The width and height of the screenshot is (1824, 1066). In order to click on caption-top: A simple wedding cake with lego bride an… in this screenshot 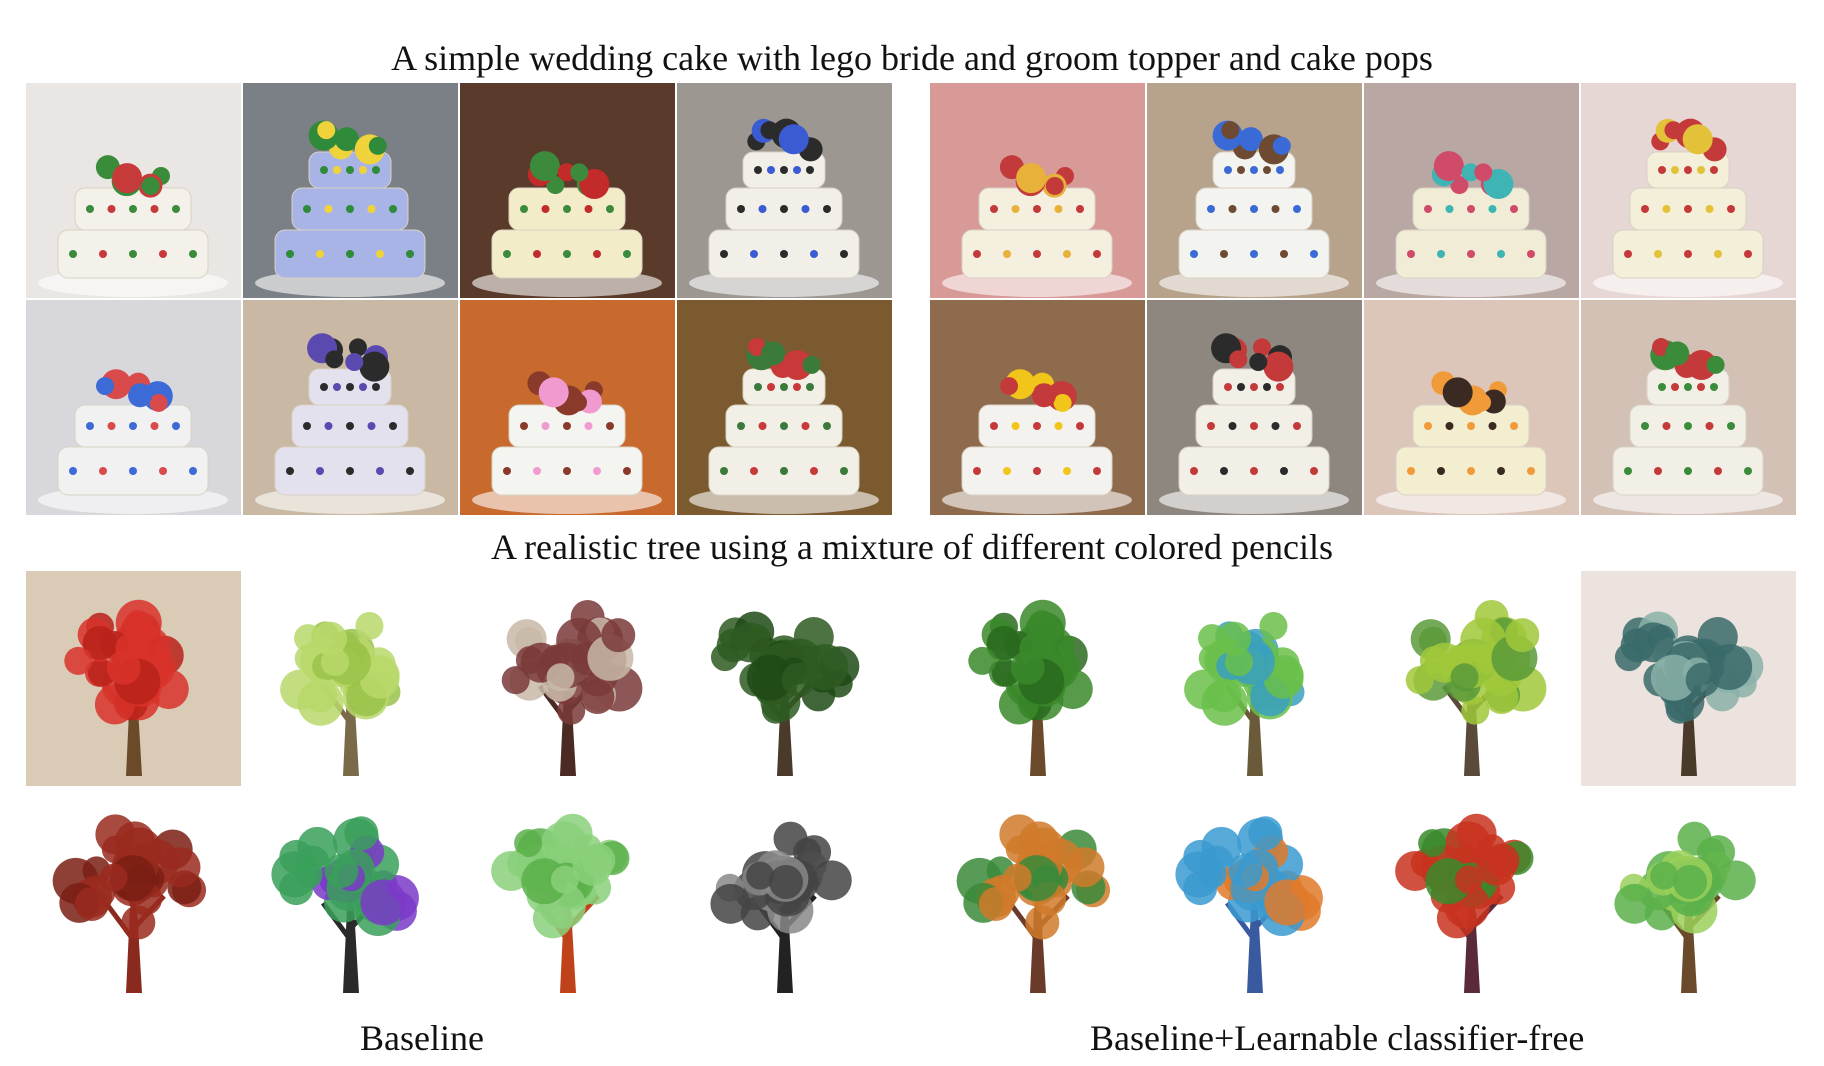, I will do `click(912, 58)`.